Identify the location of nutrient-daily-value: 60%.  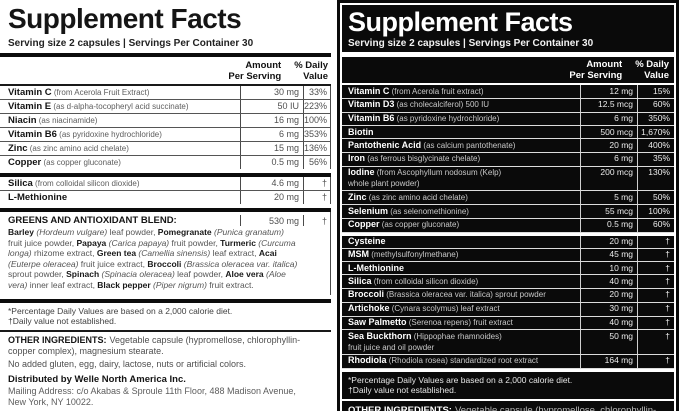
(655, 105).